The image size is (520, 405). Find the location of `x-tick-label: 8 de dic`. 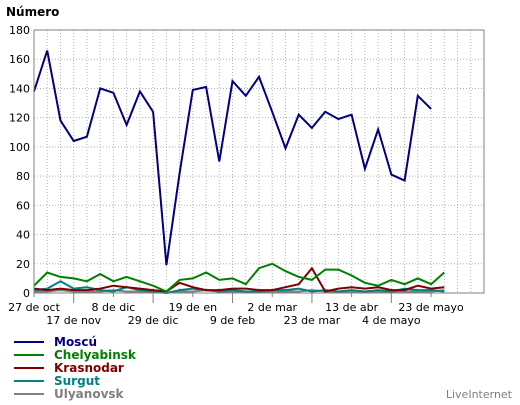

x-tick-label: 8 de dic is located at coordinates (113, 307).